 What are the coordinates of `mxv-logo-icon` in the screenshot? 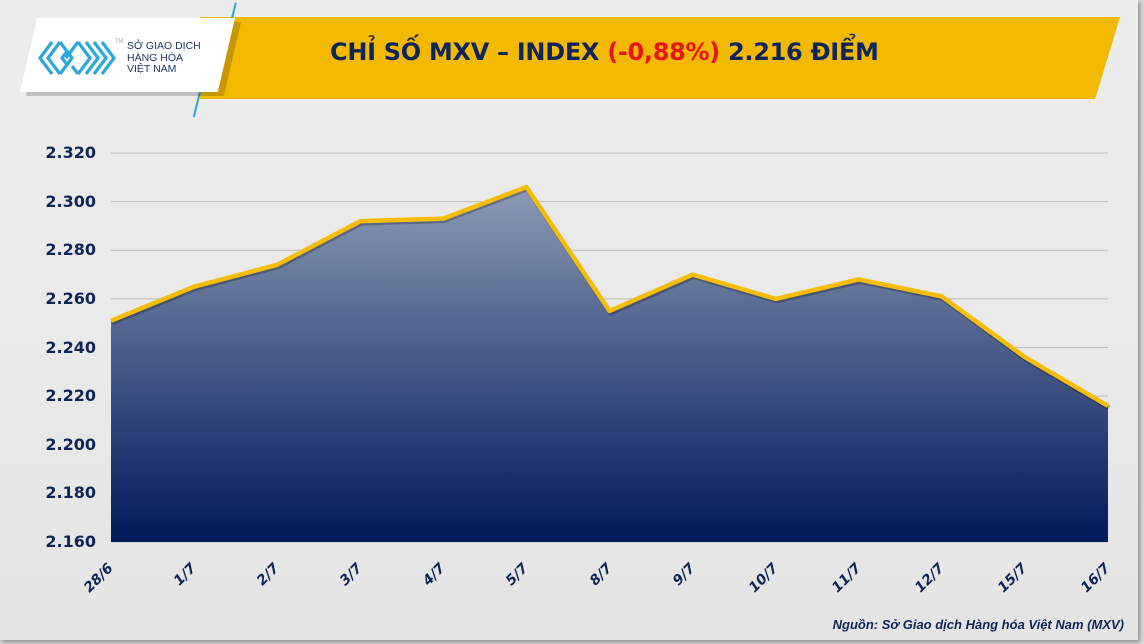 It's located at (77, 58).